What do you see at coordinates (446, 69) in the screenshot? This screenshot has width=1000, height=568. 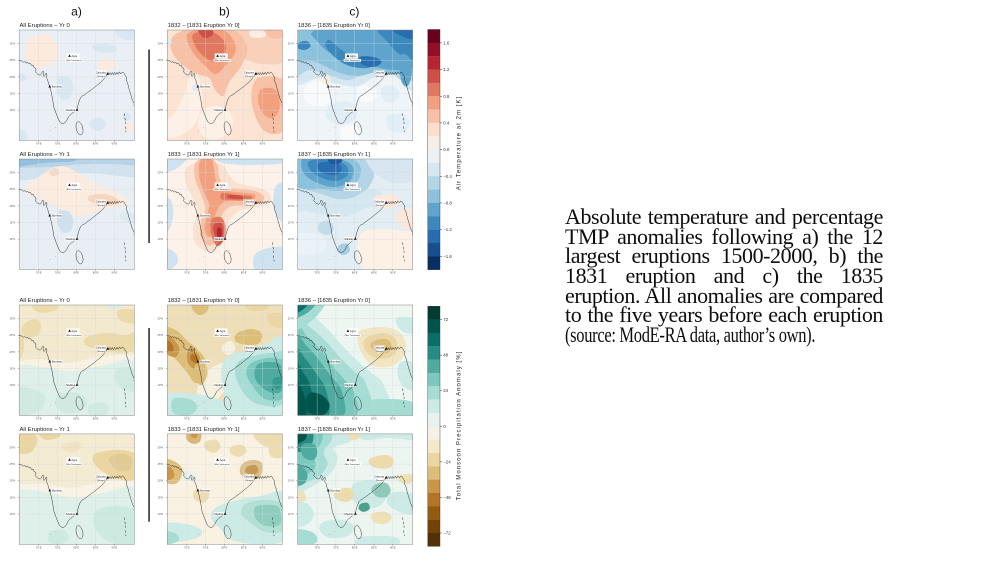 I see `svg-text: 1.2` at bounding box center [446, 69].